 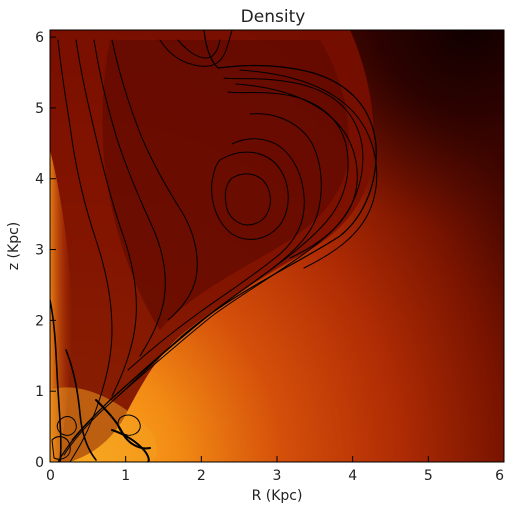 I want to click on x-tick-label: 2, so click(x=201, y=476).